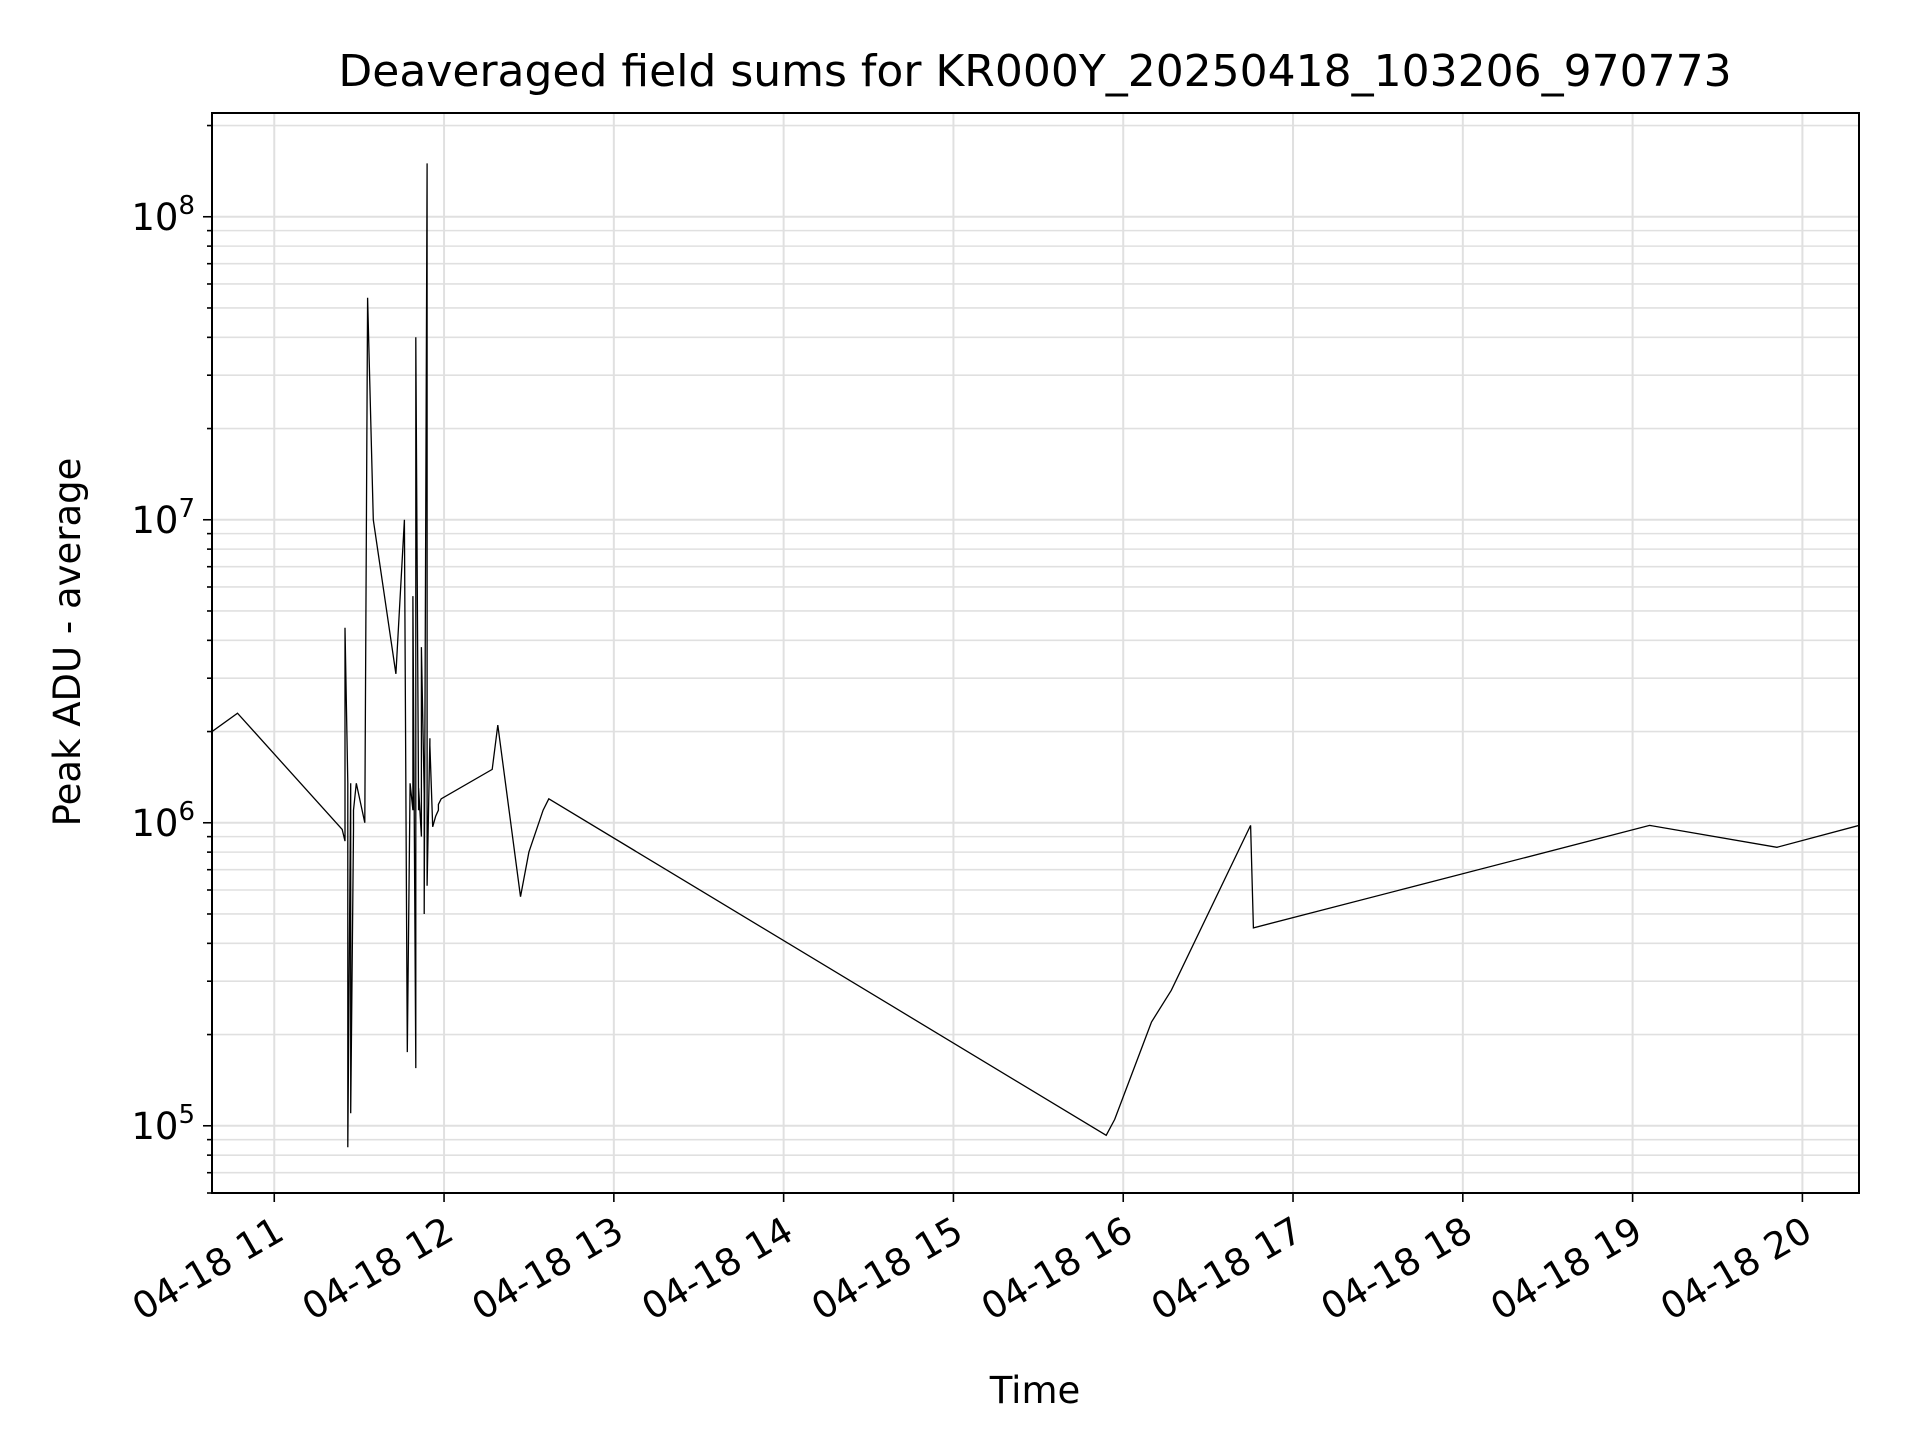 The image size is (1920, 1440). What do you see at coordinates (1035, 1390) in the screenshot?
I see `x-axis-label: Time` at bounding box center [1035, 1390].